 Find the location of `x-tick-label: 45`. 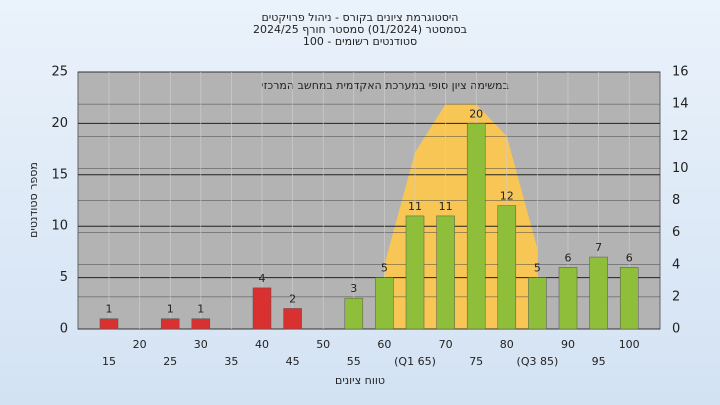

x-tick-label: 45 is located at coordinates (293, 361).